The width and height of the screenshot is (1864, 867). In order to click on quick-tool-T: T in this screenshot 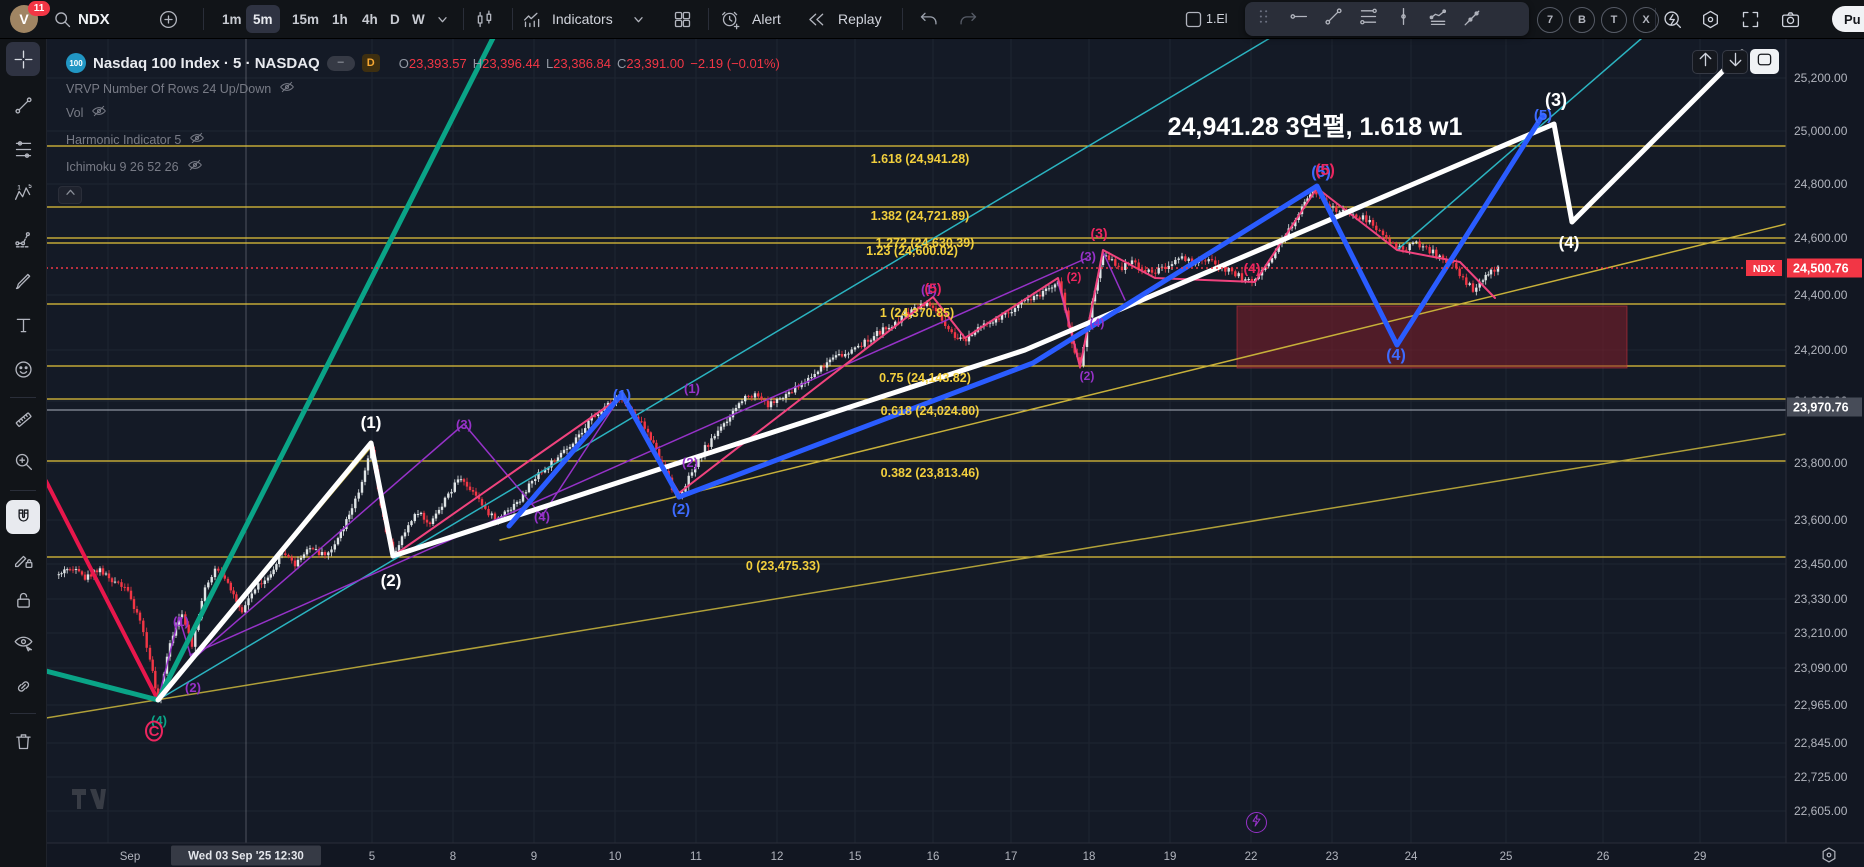, I will do `click(1614, 20)`.